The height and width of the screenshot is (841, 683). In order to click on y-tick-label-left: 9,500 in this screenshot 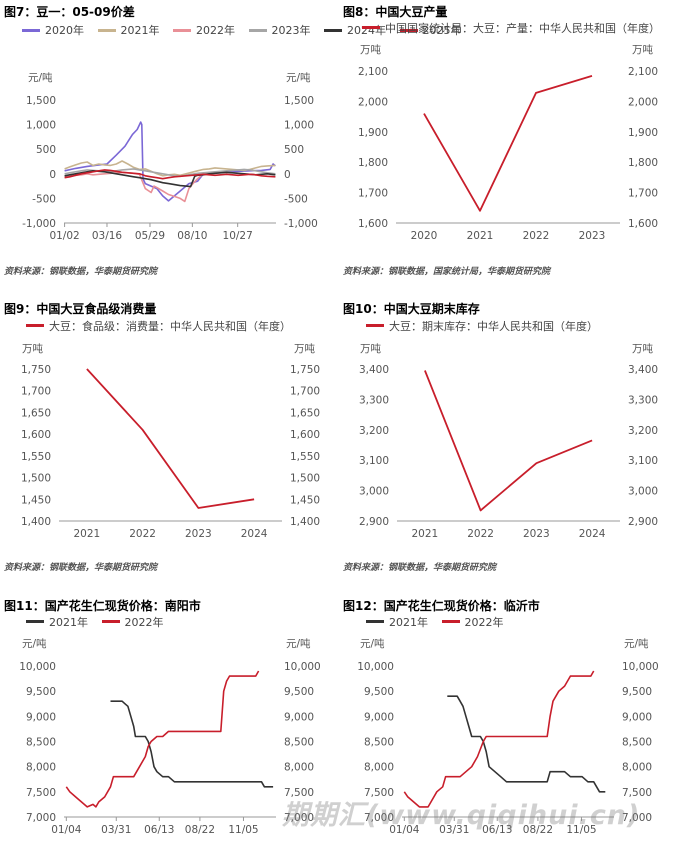, I will do `click(41, 692)`.